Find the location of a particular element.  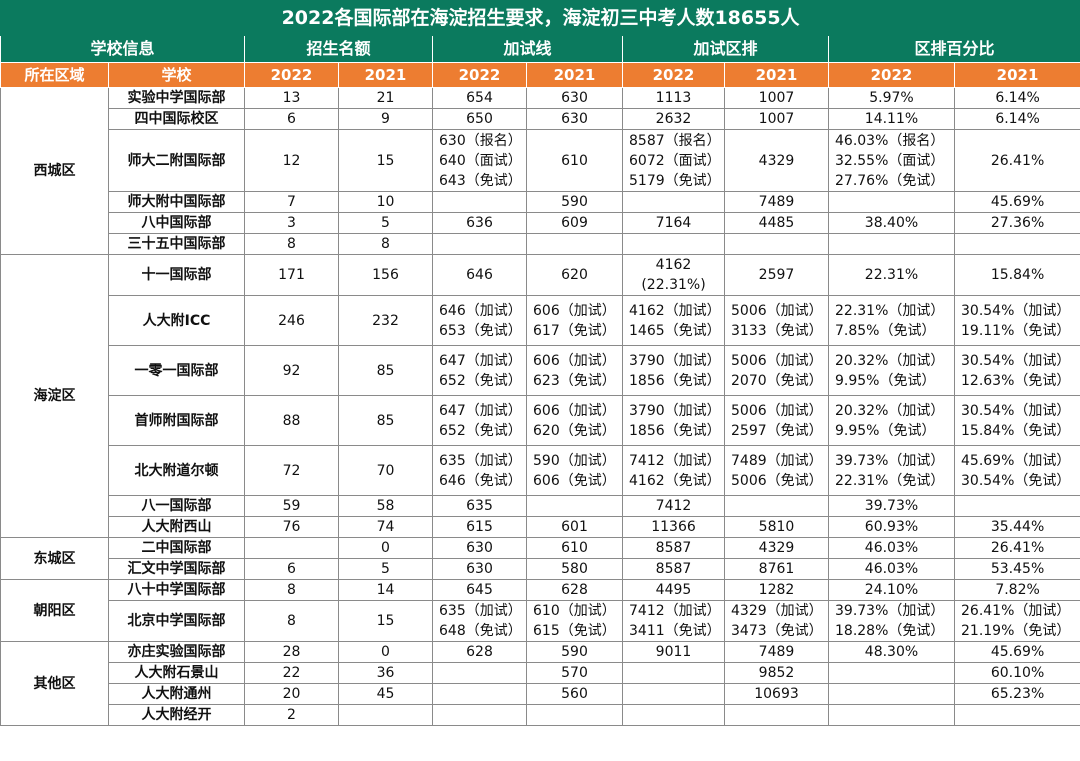

percent-2021-cell: 60.10% is located at coordinates (1016, 673).